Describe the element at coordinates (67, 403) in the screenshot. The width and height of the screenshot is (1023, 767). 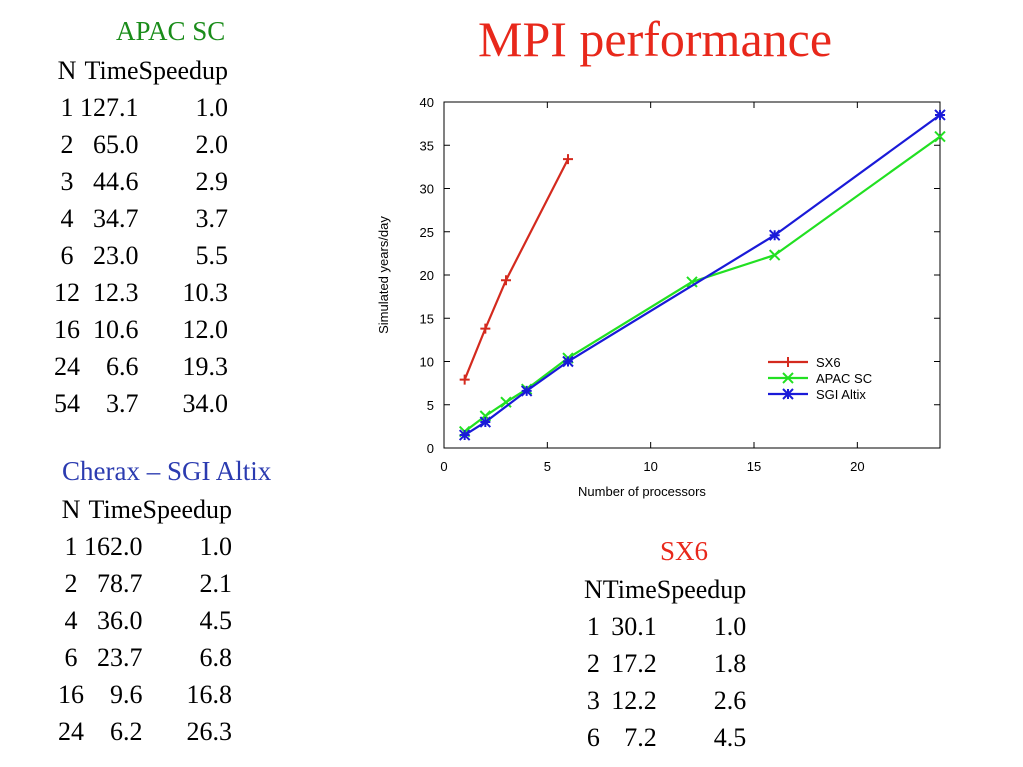
I see `cell-n: 54` at that location.